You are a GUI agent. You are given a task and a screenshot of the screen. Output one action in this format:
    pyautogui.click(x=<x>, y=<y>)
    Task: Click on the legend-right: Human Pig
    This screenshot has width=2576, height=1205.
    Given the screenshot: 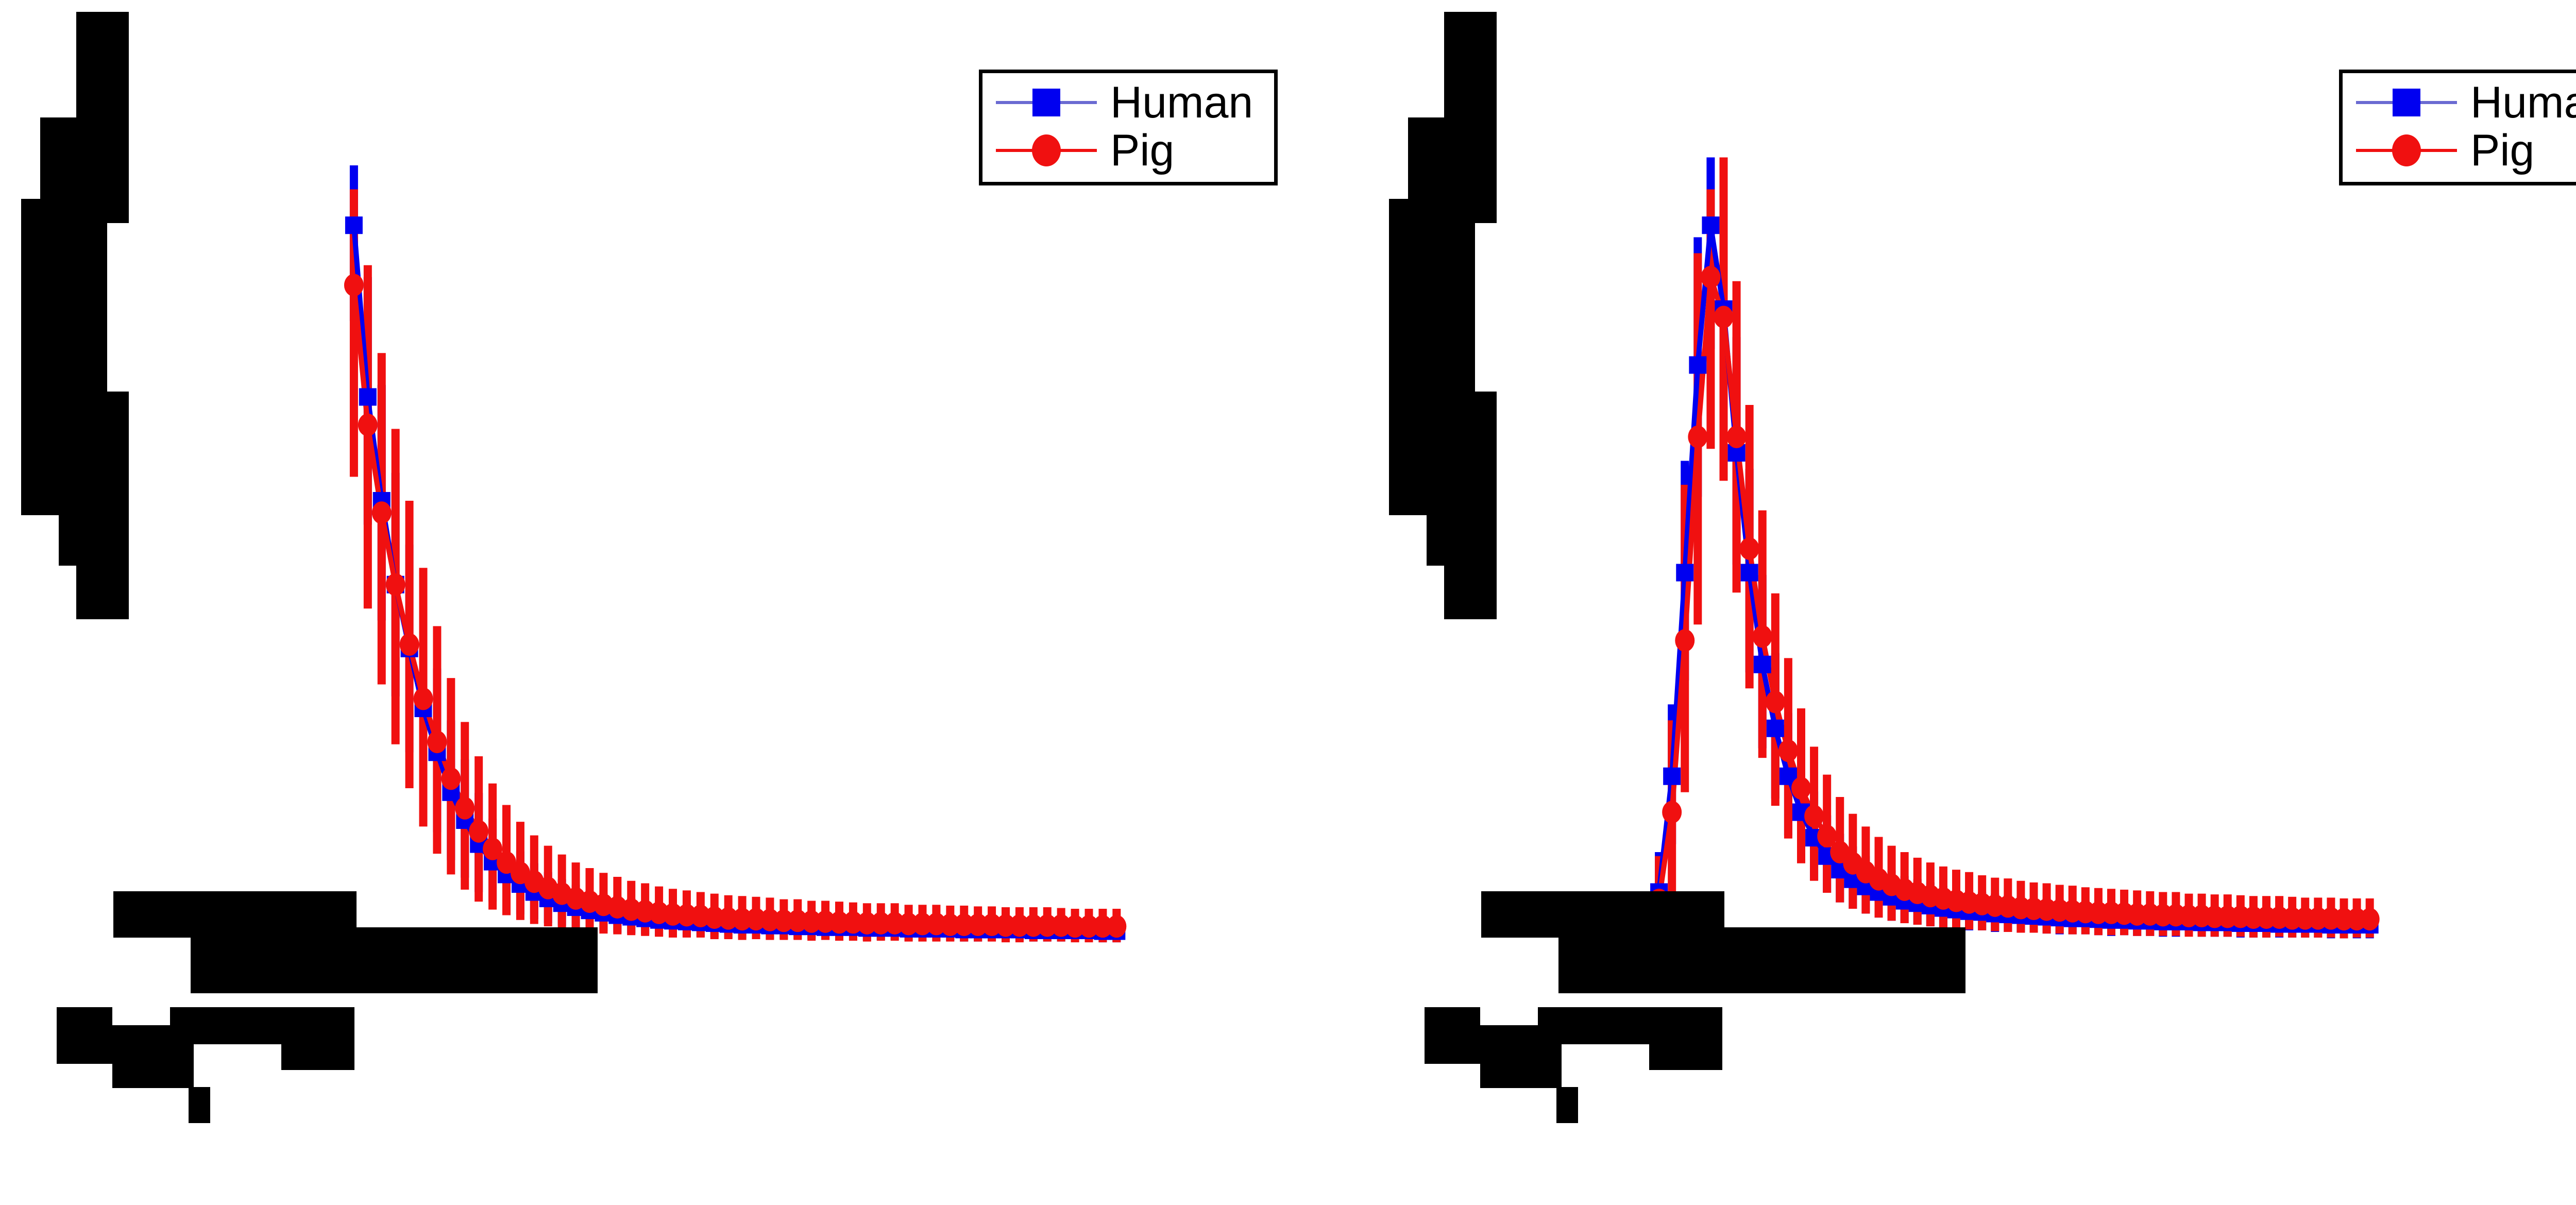 What is the action you would take?
    pyautogui.click(x=2457, y=127)
    